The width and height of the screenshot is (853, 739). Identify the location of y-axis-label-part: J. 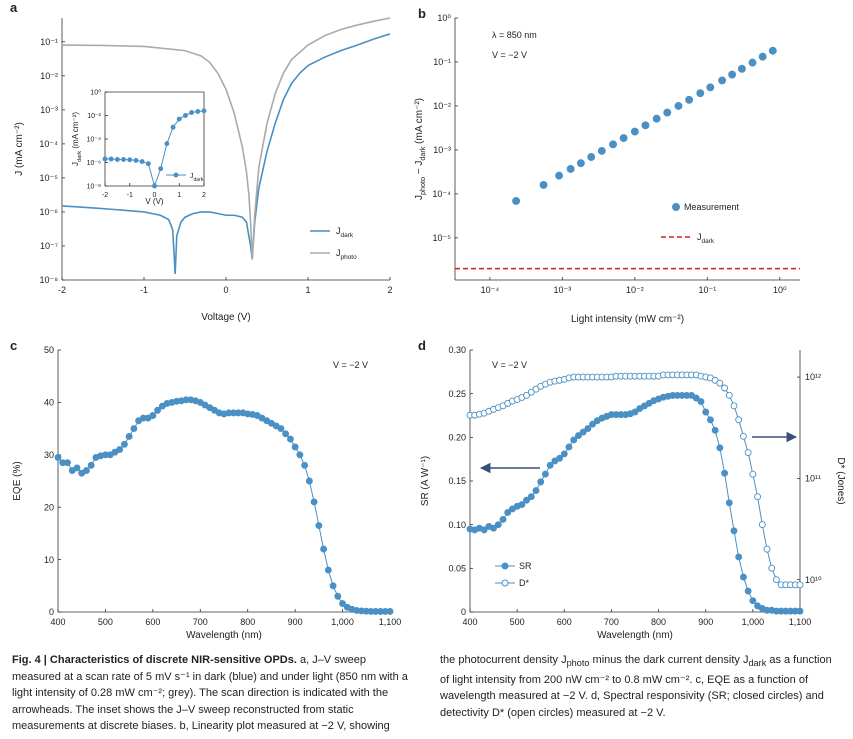
(75, 164).